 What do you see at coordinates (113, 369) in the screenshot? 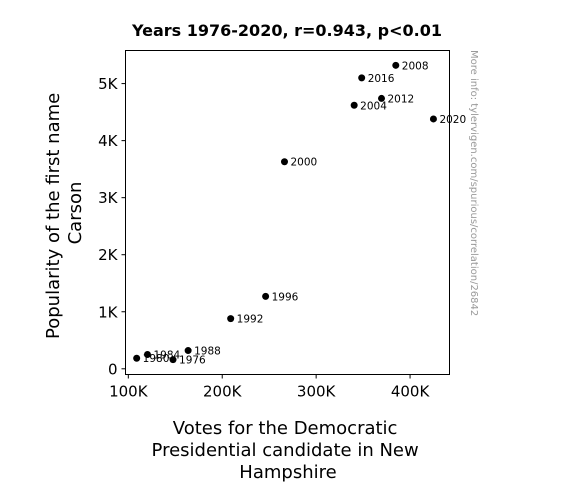
I see `y-tick-label: 0` at bounding box center [113, 369].